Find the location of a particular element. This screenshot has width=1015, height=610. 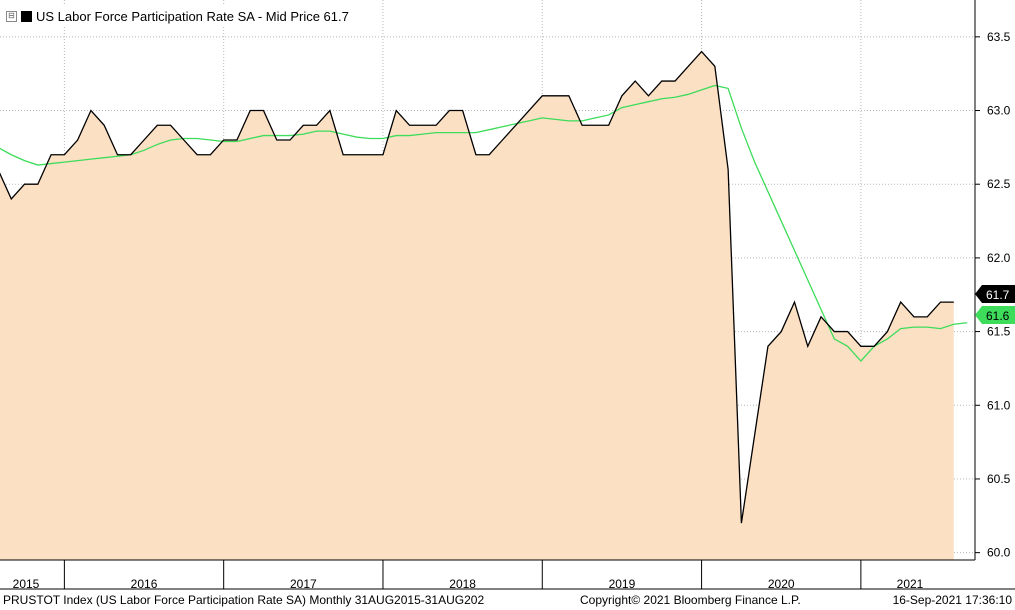

last-value-label: 61.6 is located at coordinates (998, 316).